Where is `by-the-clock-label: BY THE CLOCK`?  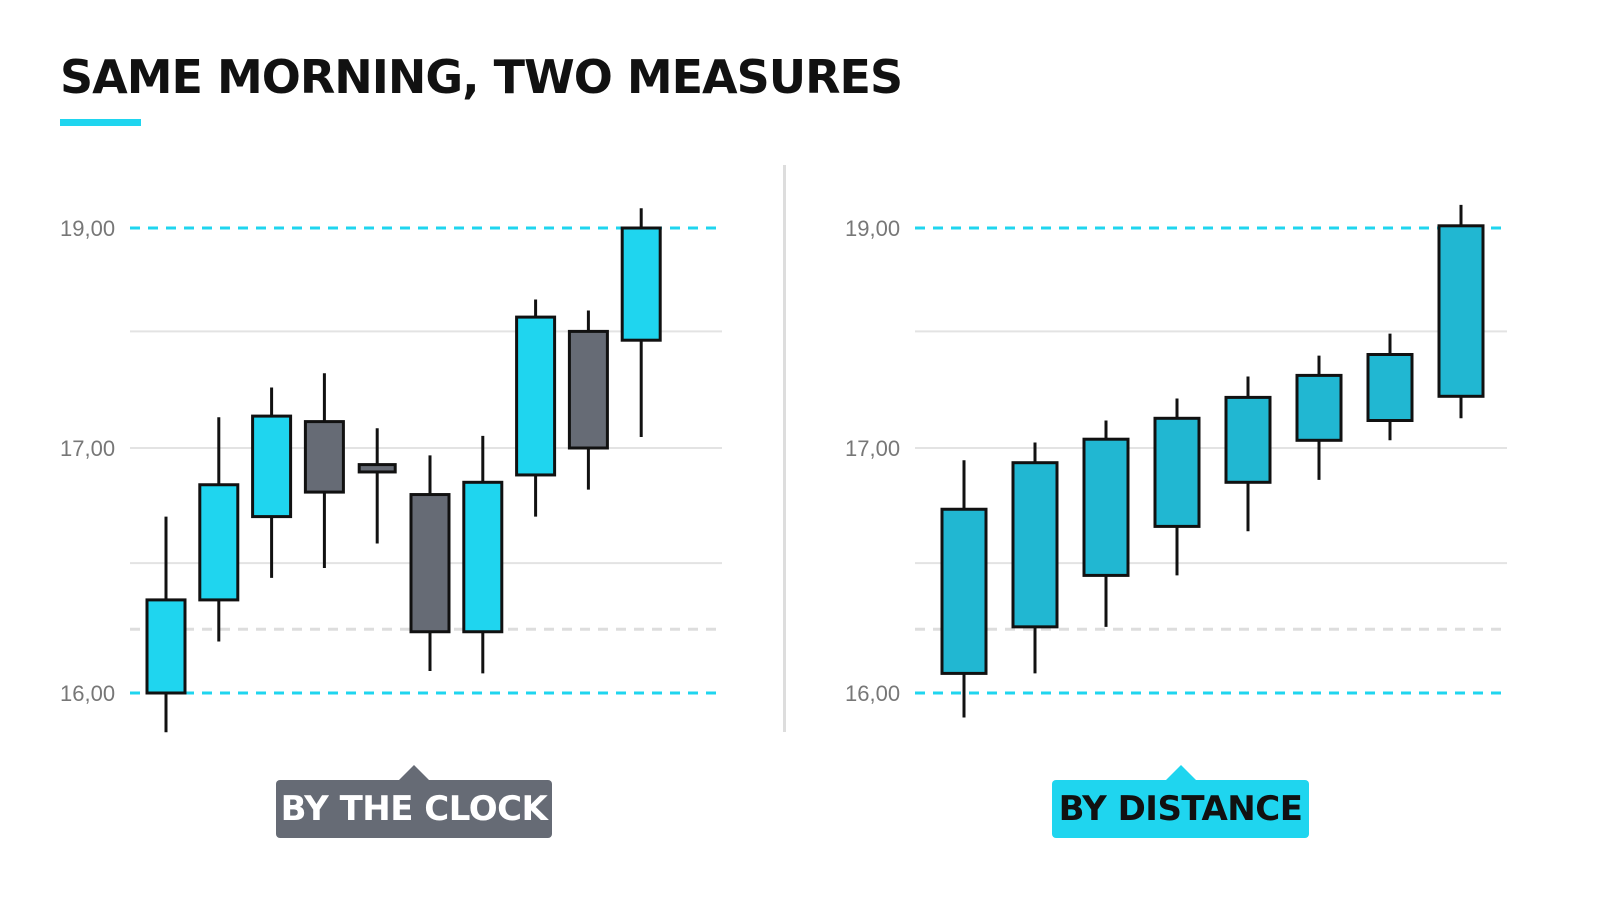
by-the-clock-label: BY THE CLOCK is located at coordinates (414, 809).